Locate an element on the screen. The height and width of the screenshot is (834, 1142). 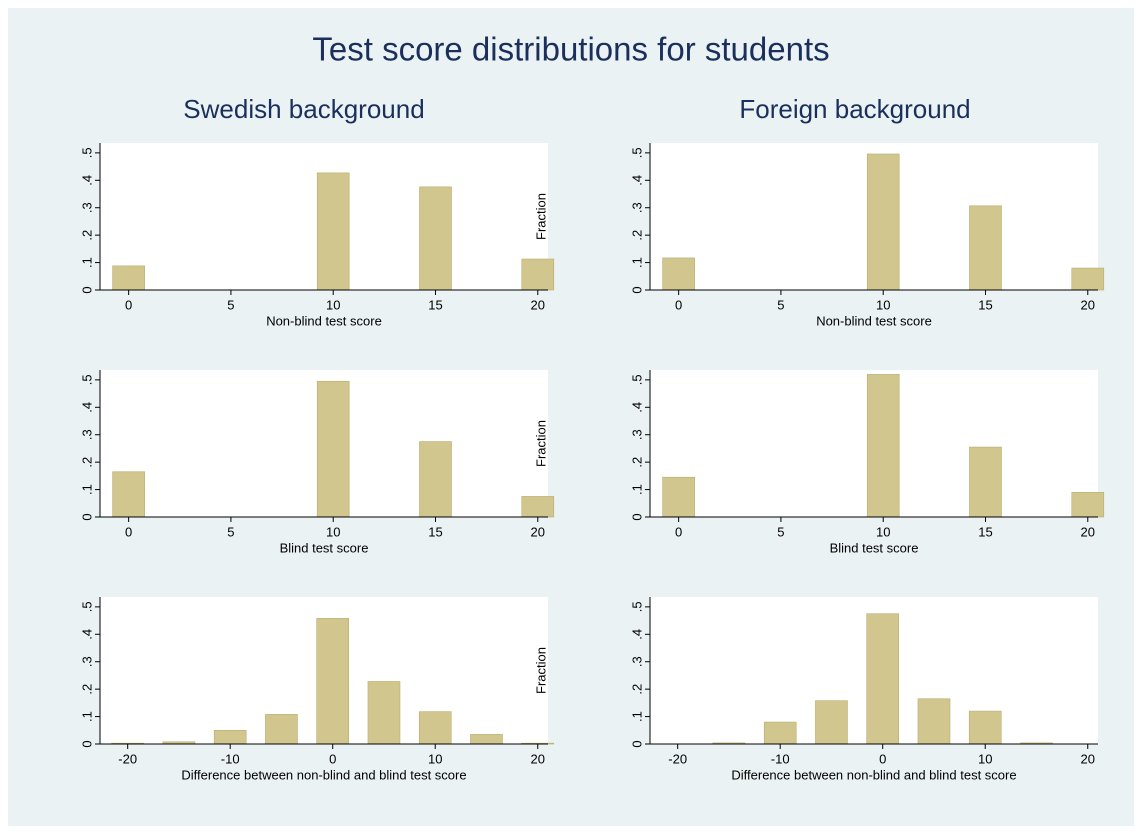
x-tick-label: -10 is located at coordinates (780, 758).